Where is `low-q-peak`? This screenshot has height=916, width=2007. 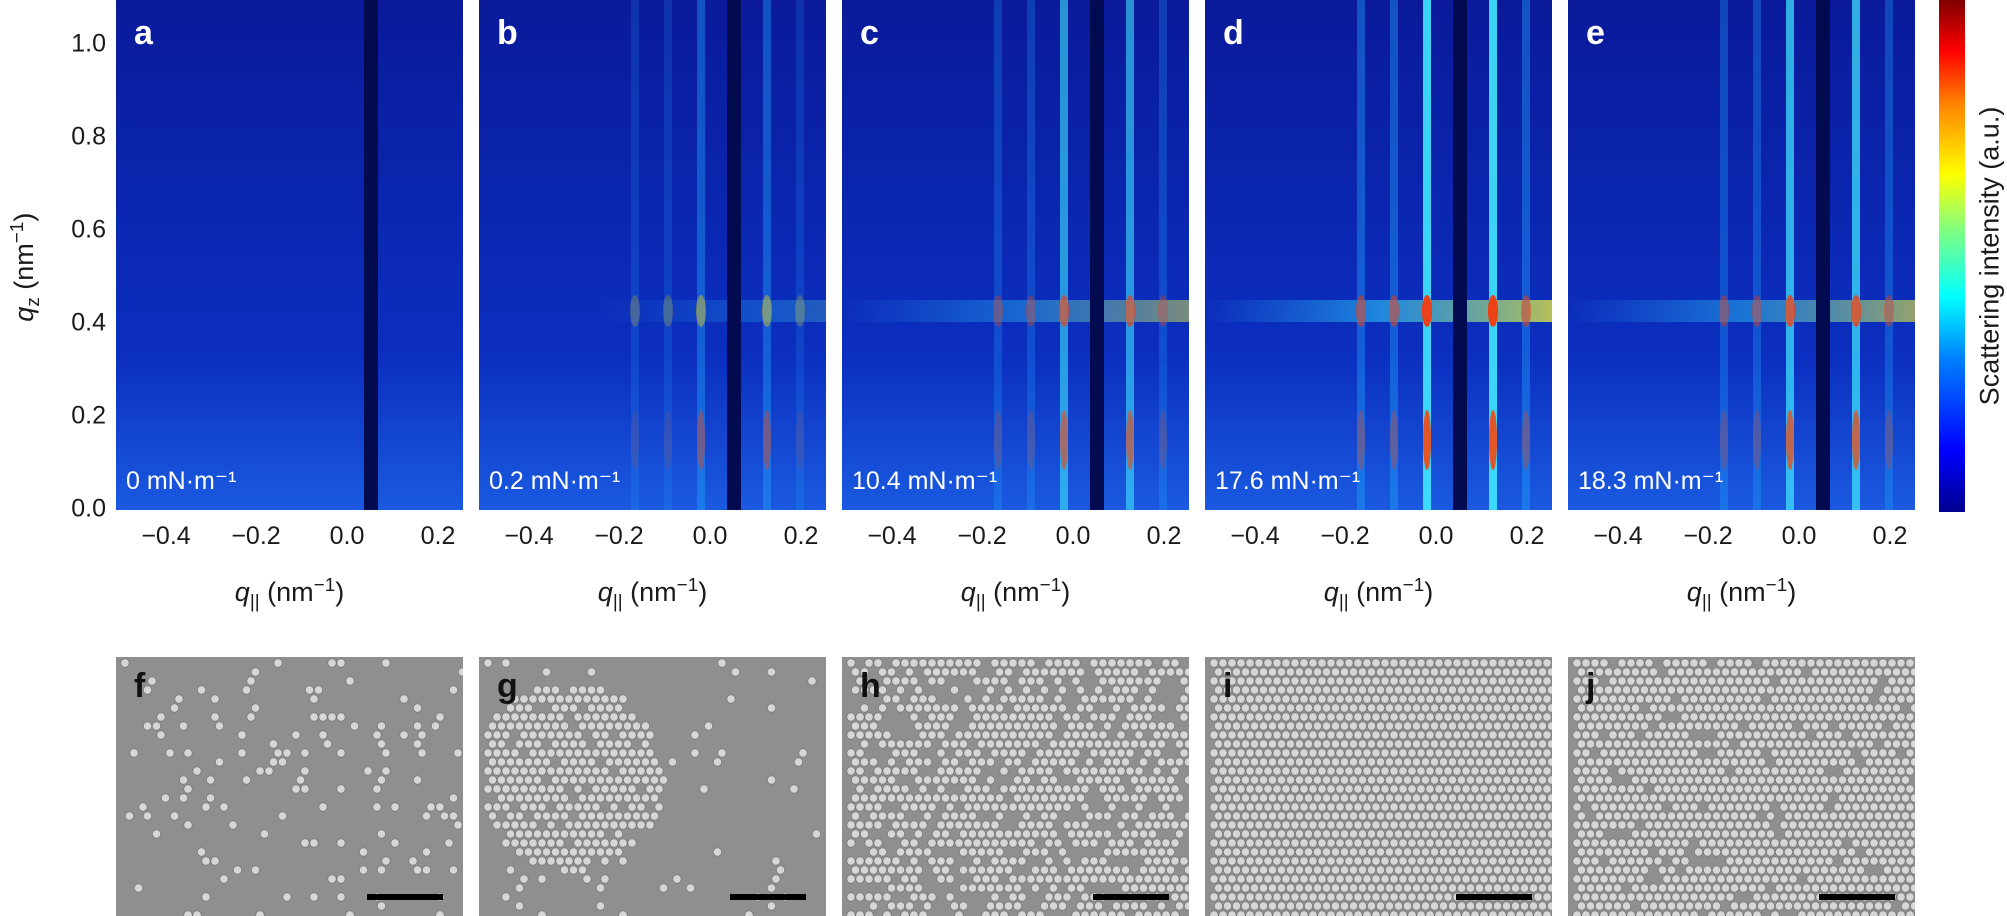
low-q-peak is located at coordinates (1526, 440).